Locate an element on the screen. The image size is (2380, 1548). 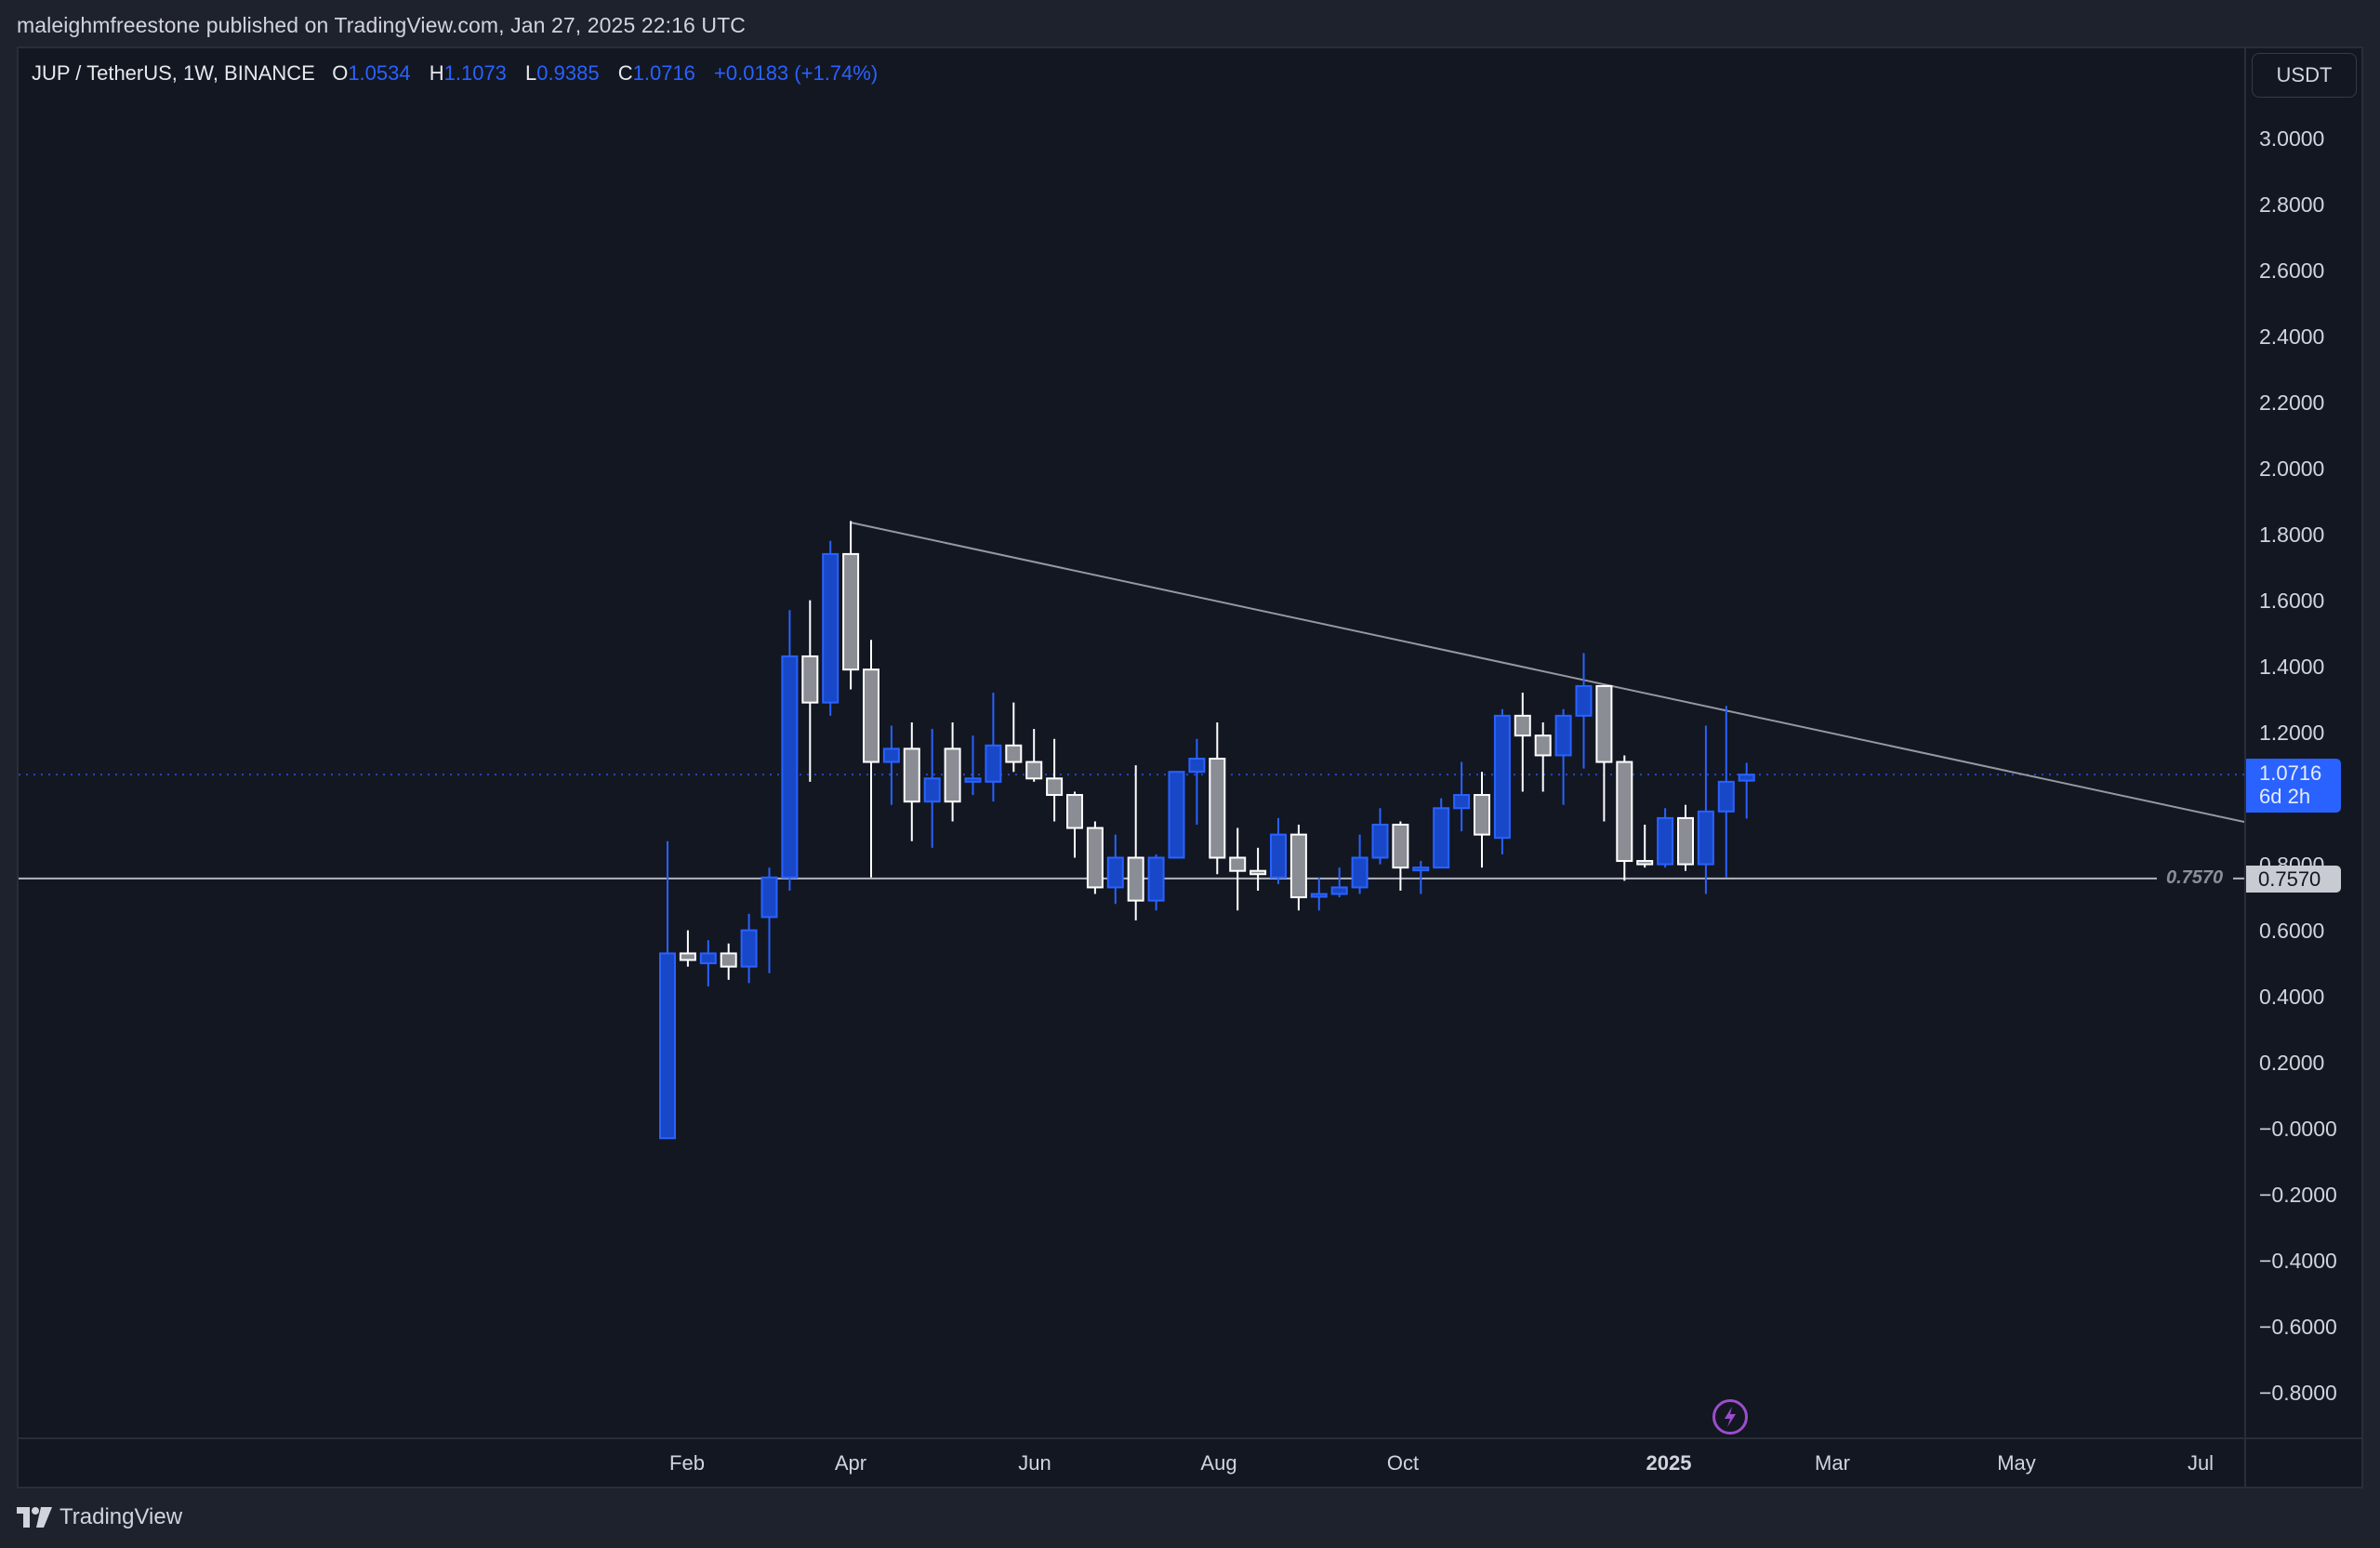
level-line-label: 0.7570 is located at coordinates (2195, 878).